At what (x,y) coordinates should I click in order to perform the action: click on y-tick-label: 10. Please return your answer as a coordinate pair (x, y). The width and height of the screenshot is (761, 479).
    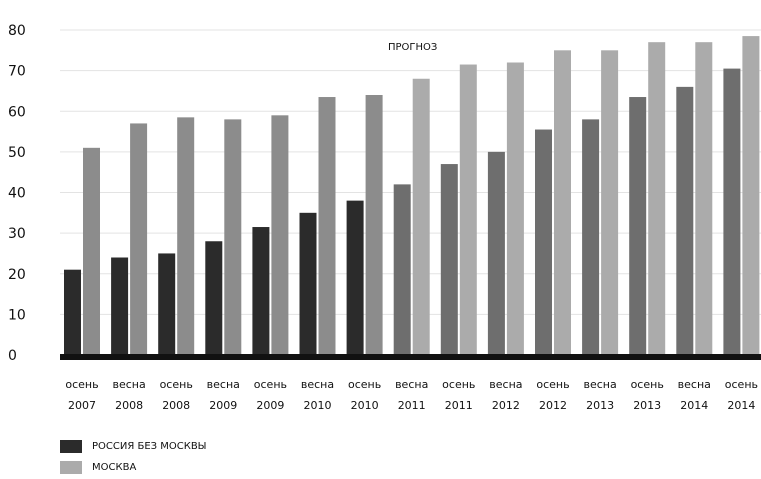
    Looking at the image, I should click on (17, 315).